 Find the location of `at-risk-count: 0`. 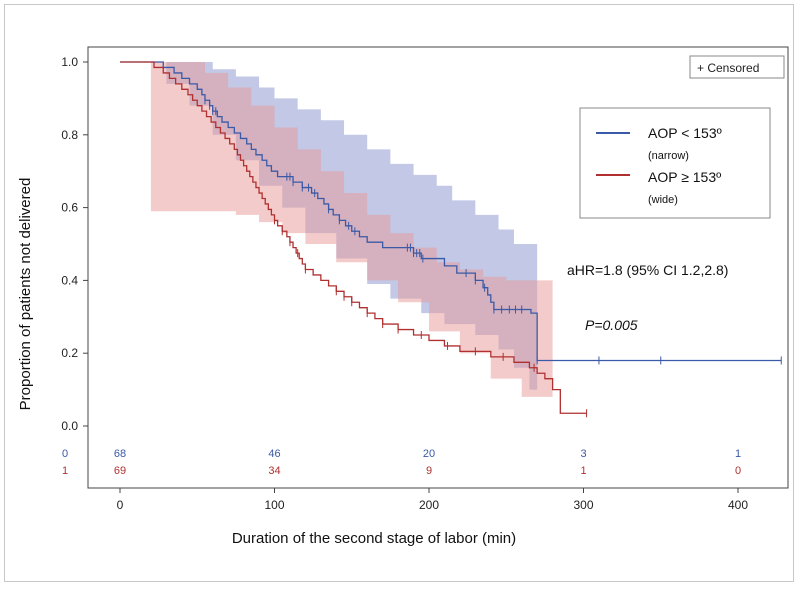

at-risk-count: 0 is located at coordinates (738, 471).